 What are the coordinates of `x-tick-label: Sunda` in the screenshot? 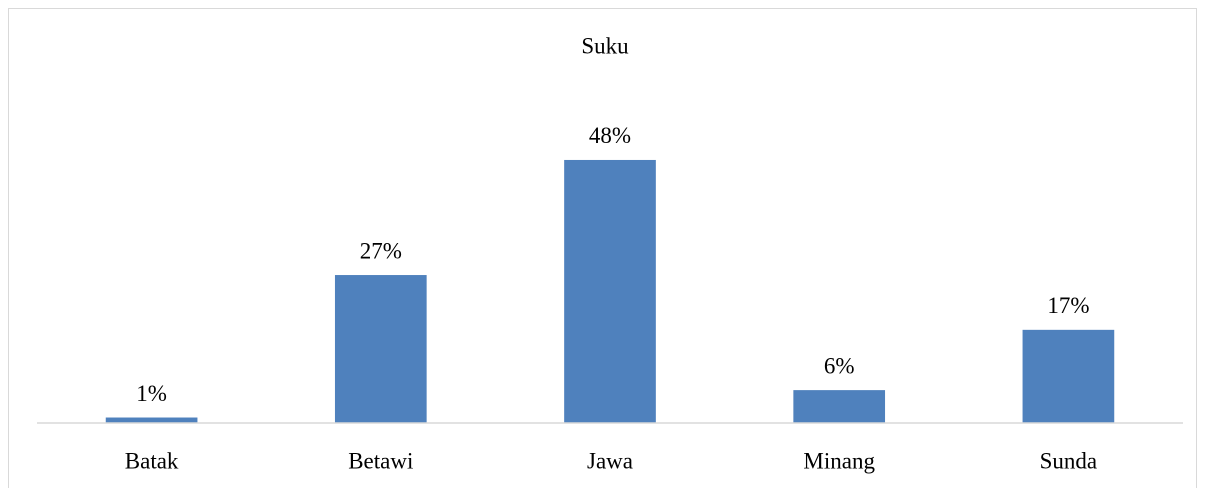 It's located at (1069, 460).